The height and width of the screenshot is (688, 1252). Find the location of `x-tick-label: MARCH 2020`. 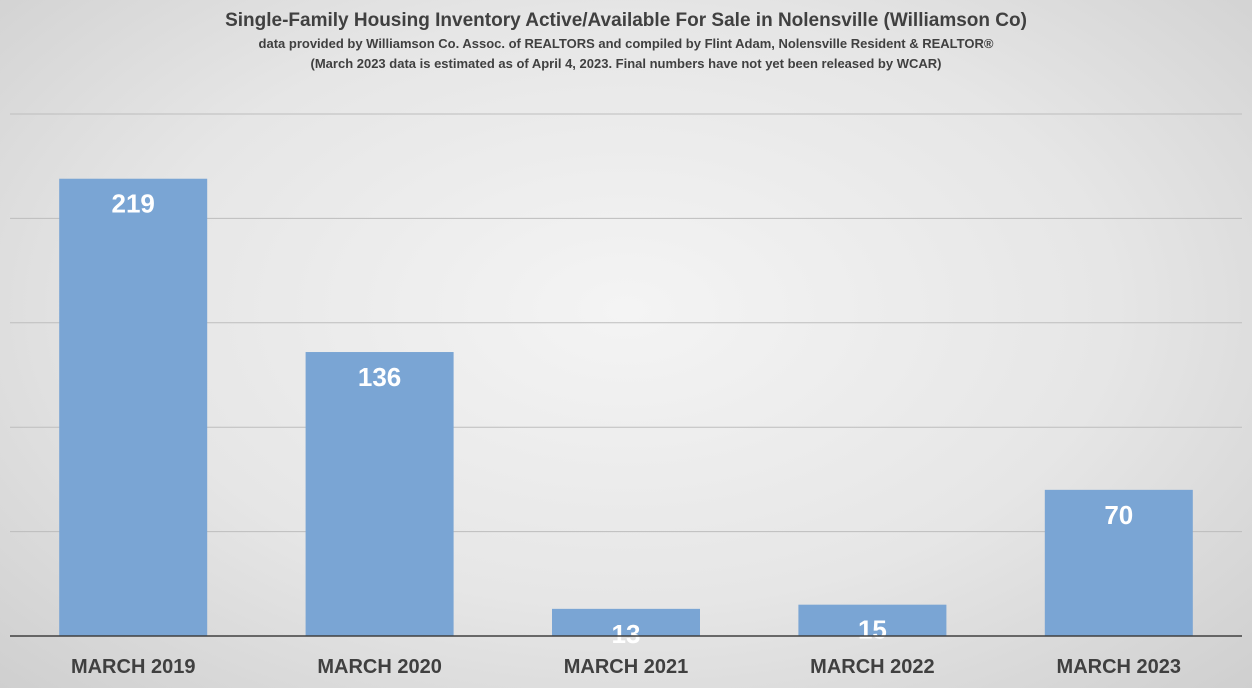

x-tick-label: MARCH 2020 is located at coordinates (379, 667).